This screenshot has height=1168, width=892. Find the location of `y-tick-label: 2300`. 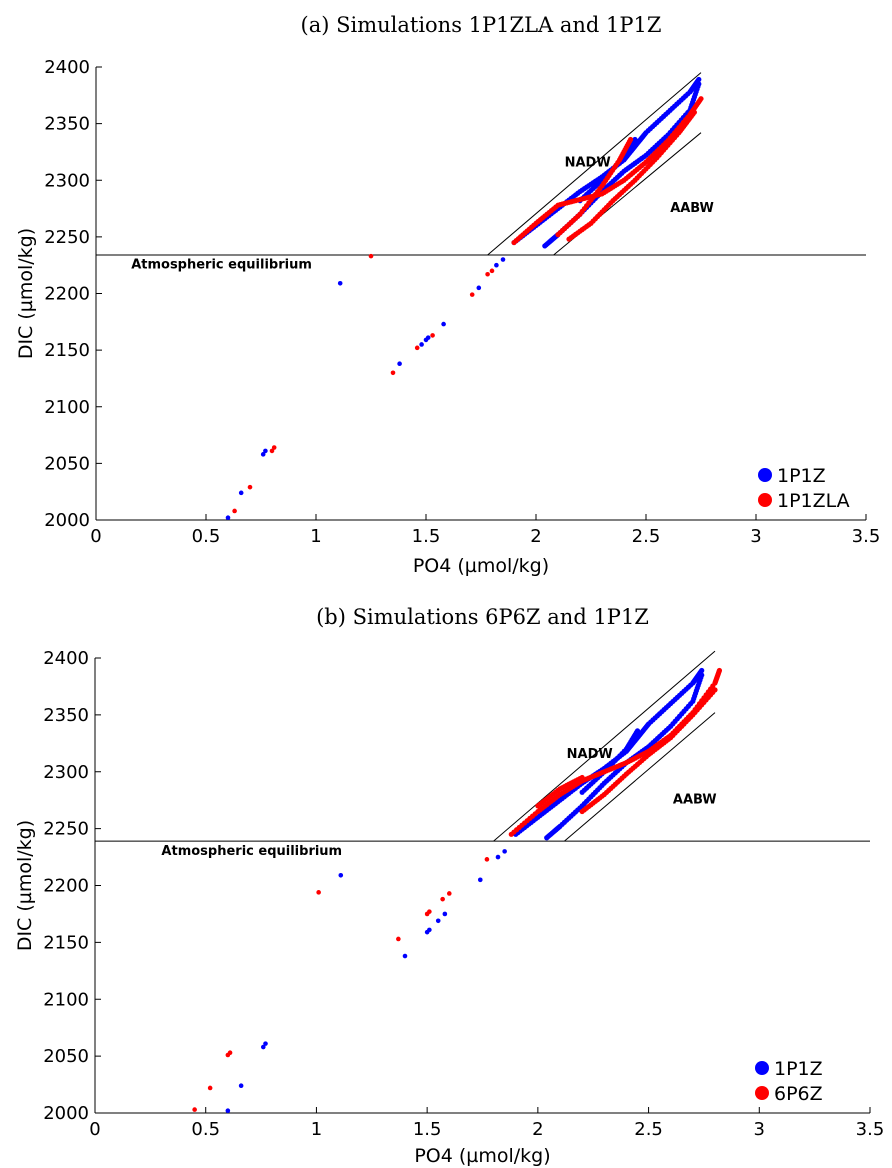

y-tick-label: 2300 is located at coordinates (66, 772).